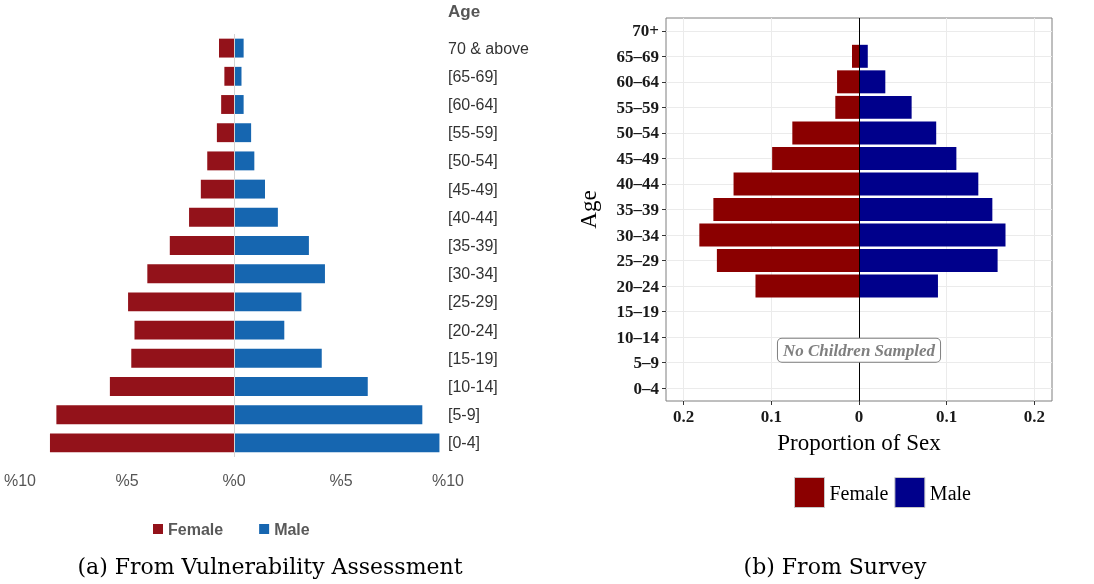 This screenshot has height=584, width=1094. Describe the element at coordinates (638, 184) in the screenshot. I see `y-tick-label: 40–44` at that location.